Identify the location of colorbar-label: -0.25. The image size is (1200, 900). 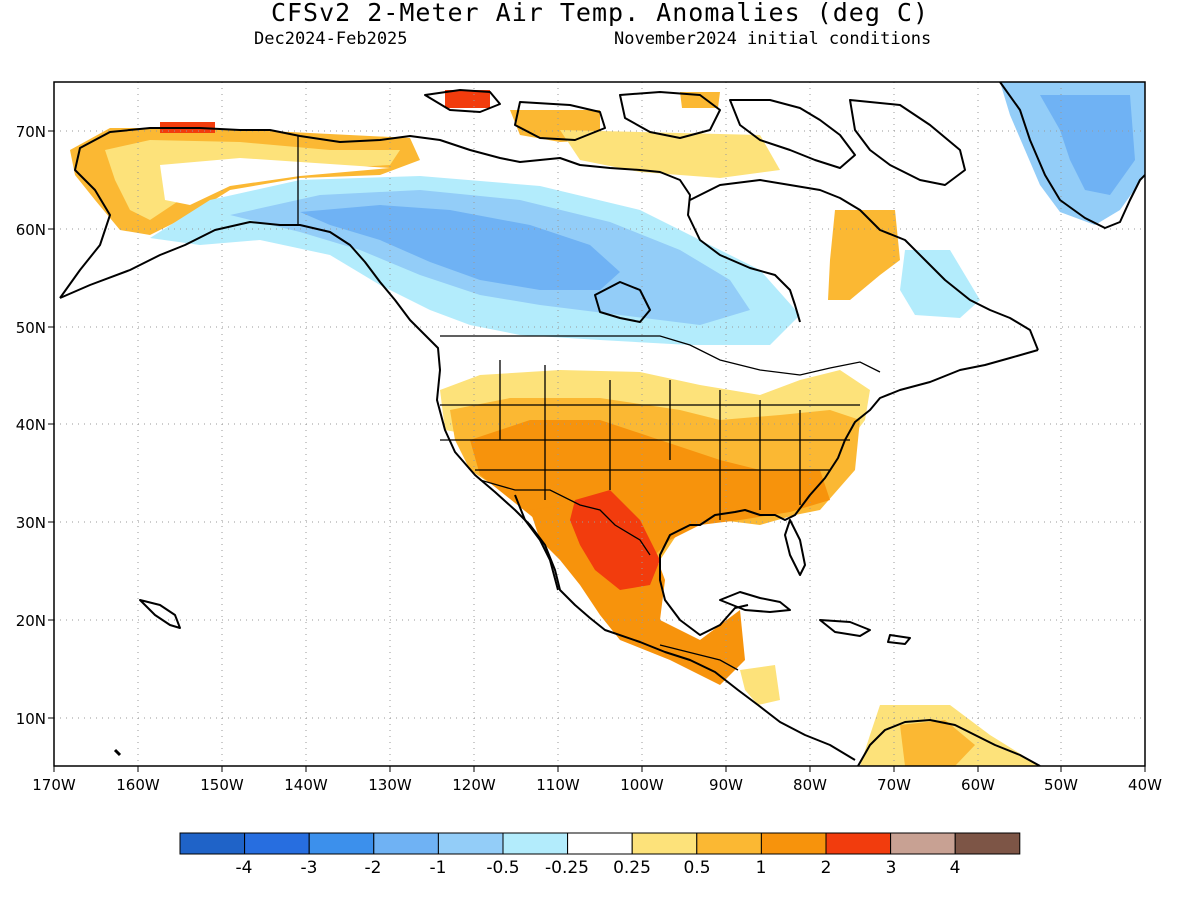
(567, 868).